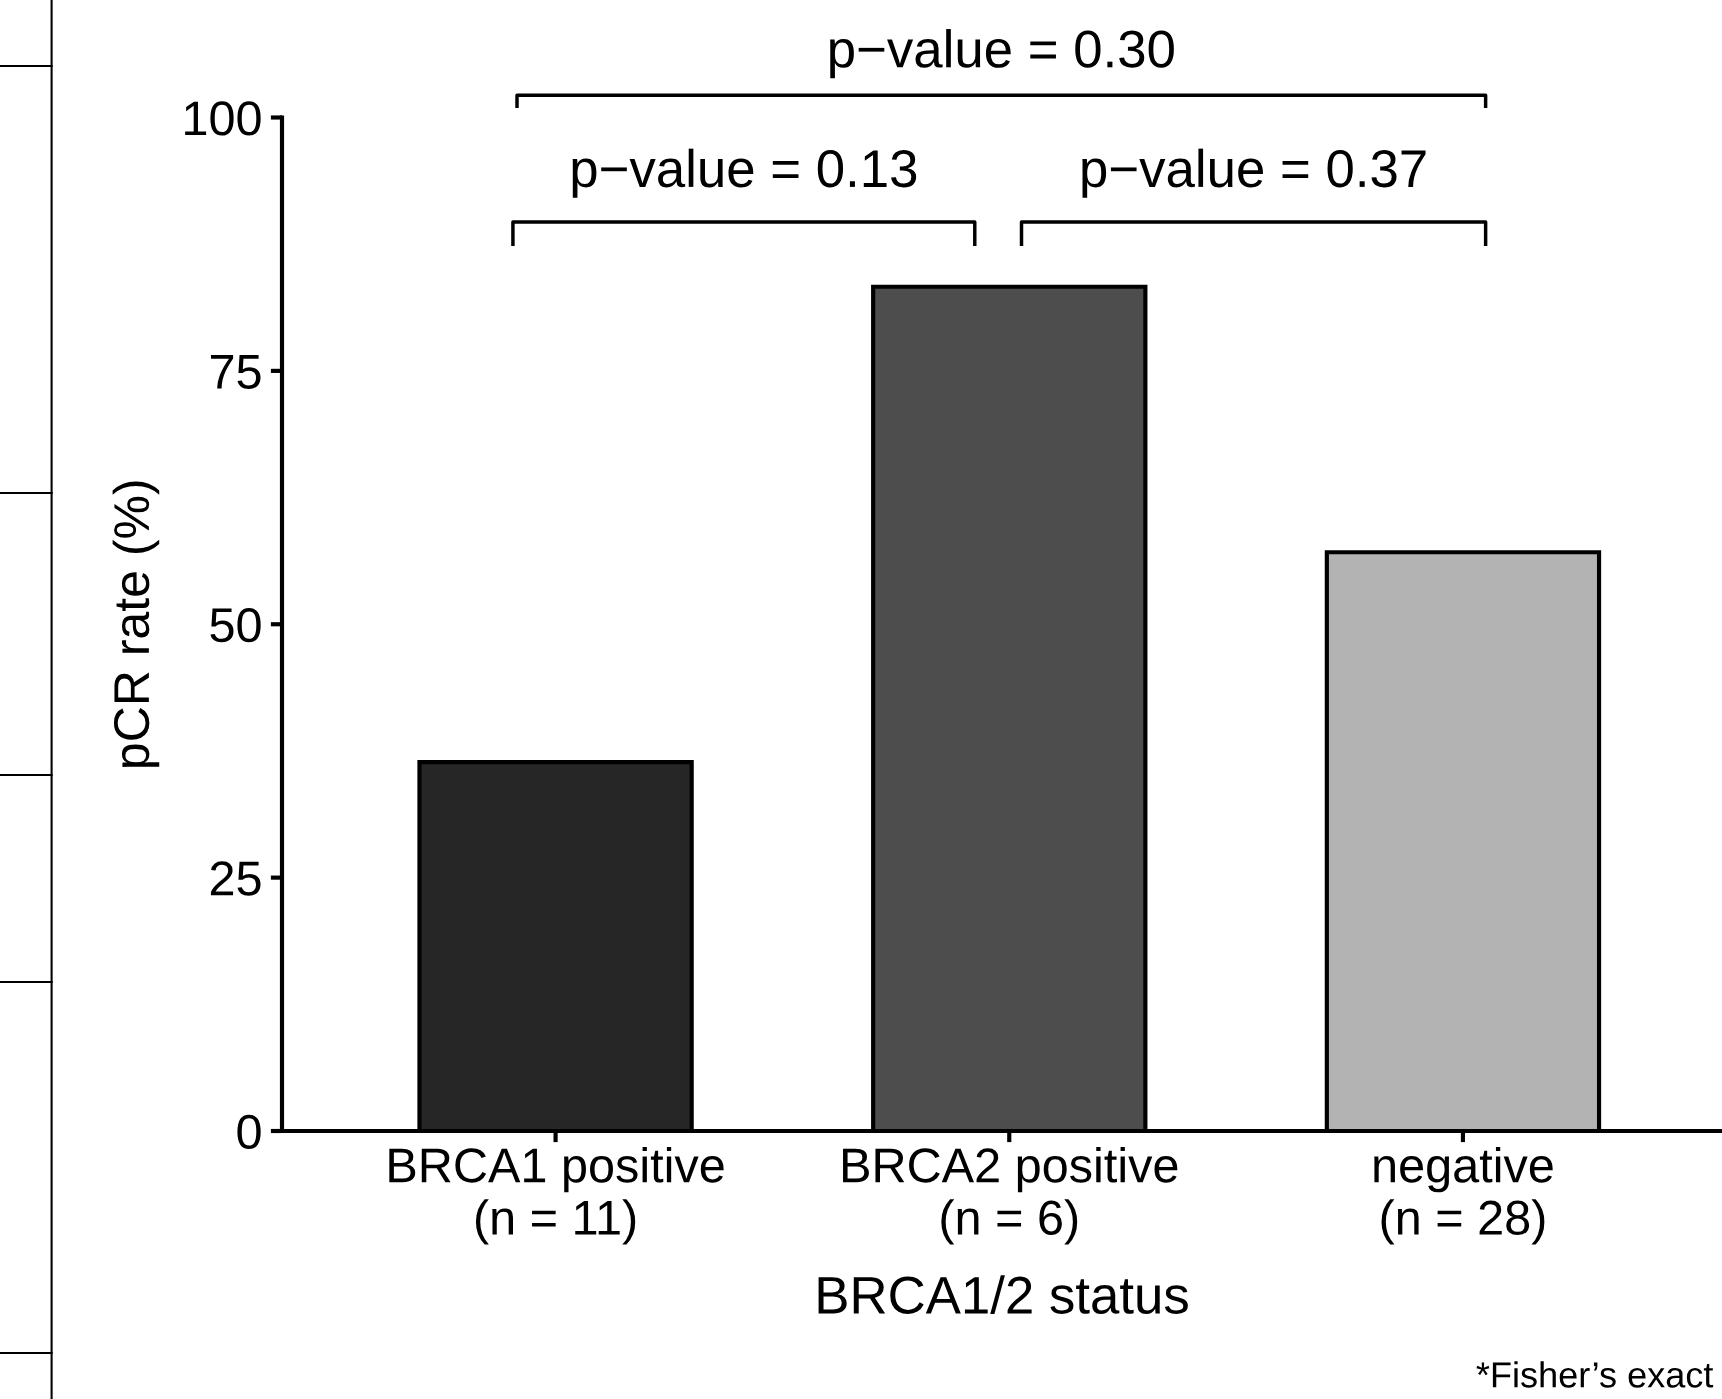 This screenshot has height=1399, width=1722. What do you see at coordinates (1254, 173) in the screenshot?
I see `annotation: p−value = 0.37` at bounding box center [1254, 173].